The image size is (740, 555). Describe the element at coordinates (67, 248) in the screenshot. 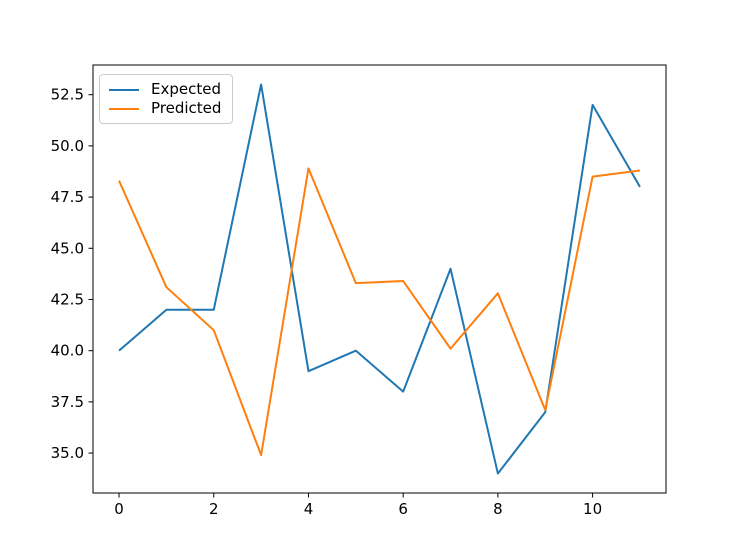

I see `y-tick-label: 45.0` at that location.